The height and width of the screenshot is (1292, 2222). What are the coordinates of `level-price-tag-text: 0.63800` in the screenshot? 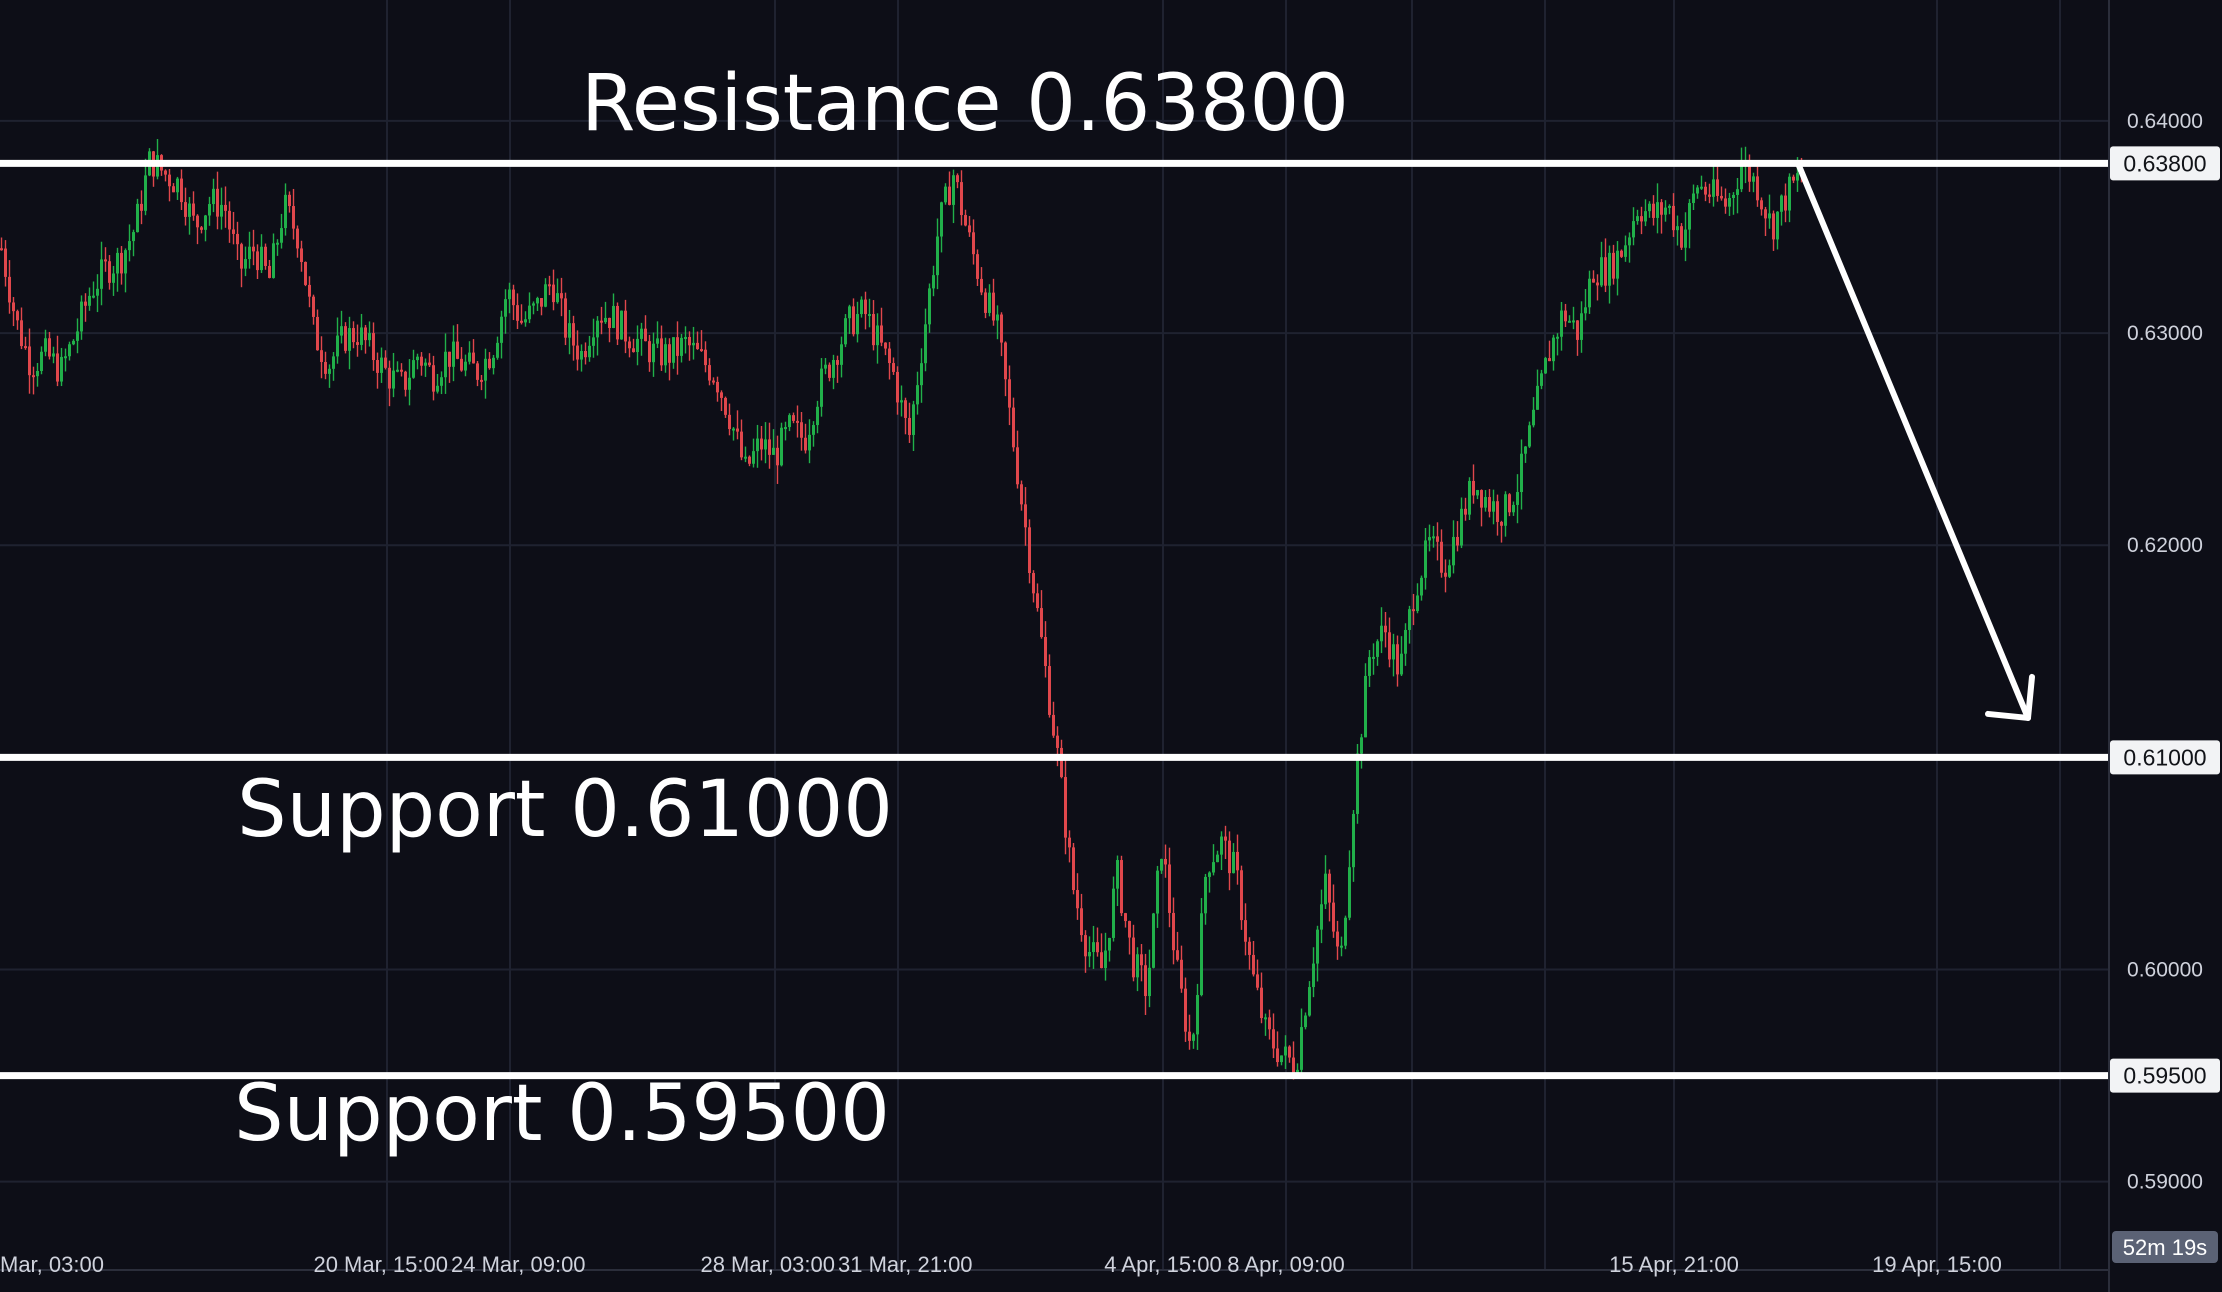 It's located at (2164, 163).